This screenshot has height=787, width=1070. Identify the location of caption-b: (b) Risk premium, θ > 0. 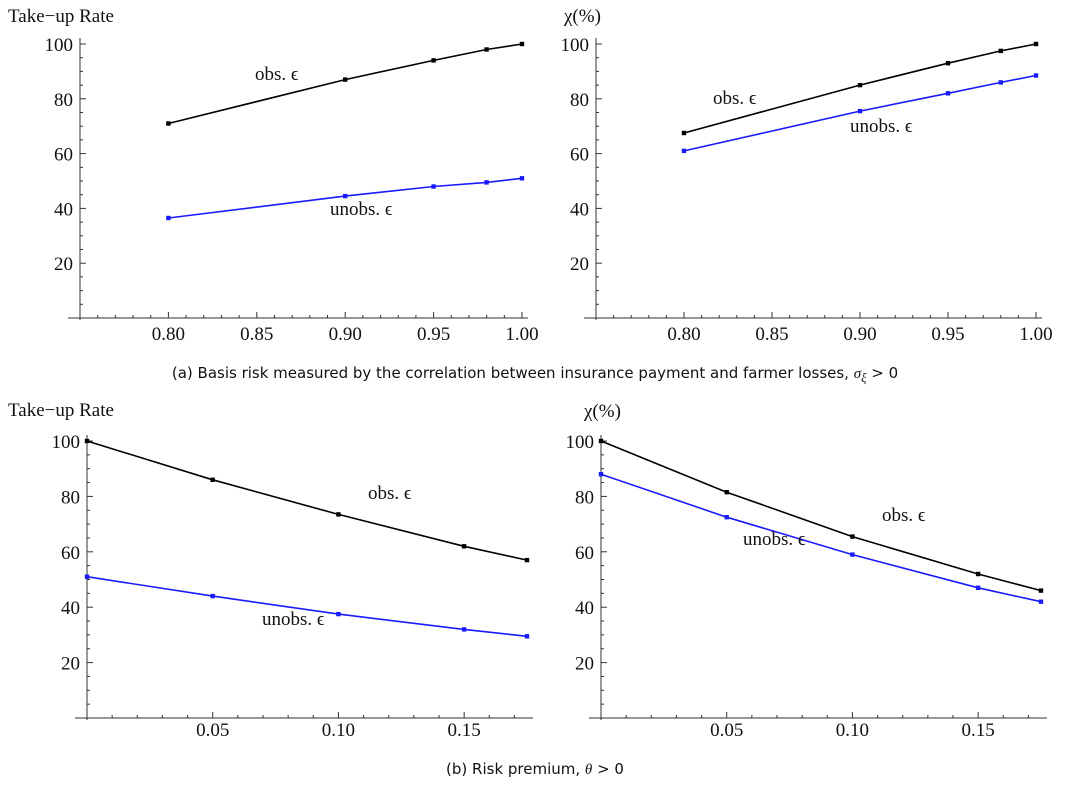
(535, 769).